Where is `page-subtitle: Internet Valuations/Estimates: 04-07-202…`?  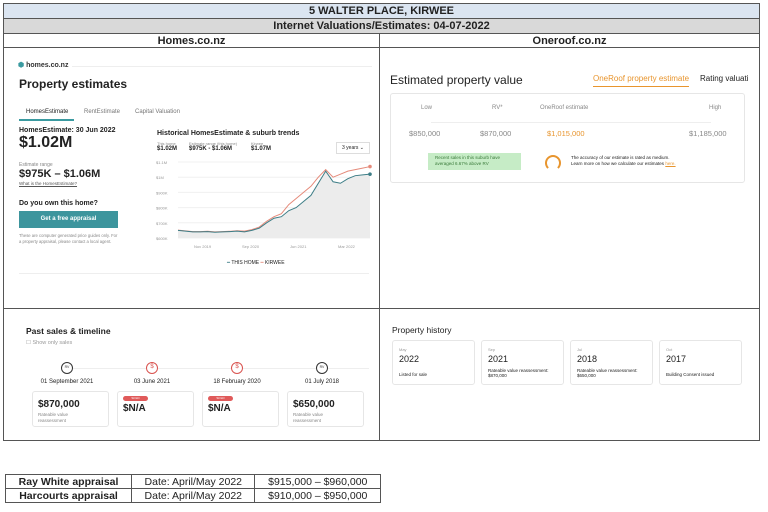
page-subtitle: Internet Valuations/Estimates: 04-07-202… is located at coordinates (381, 26).